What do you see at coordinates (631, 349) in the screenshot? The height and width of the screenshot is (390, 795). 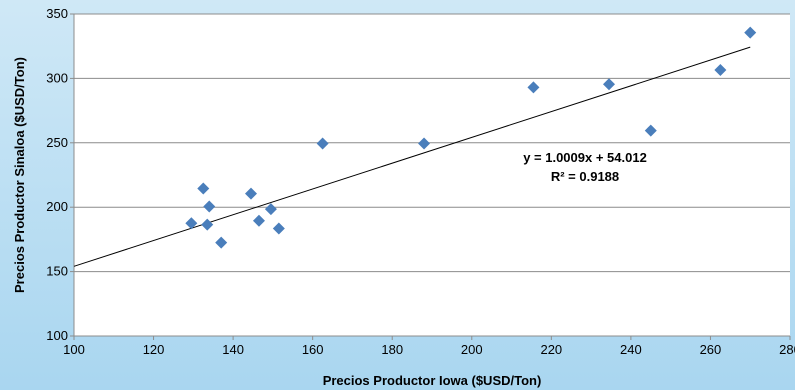 I see `x-tick-label: 240` at bounding box center [631, 349].